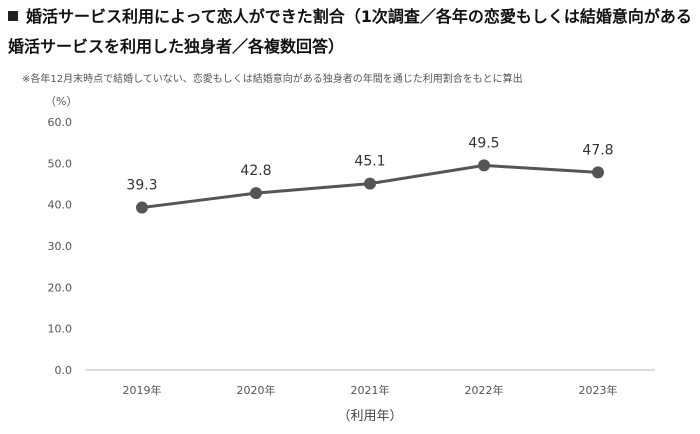 This screenshot has height=434, width=700. What do you see at coordinates (483, 143) in the screenshot?
I see `data-label: 49.5` at bounding box center [483, 143].